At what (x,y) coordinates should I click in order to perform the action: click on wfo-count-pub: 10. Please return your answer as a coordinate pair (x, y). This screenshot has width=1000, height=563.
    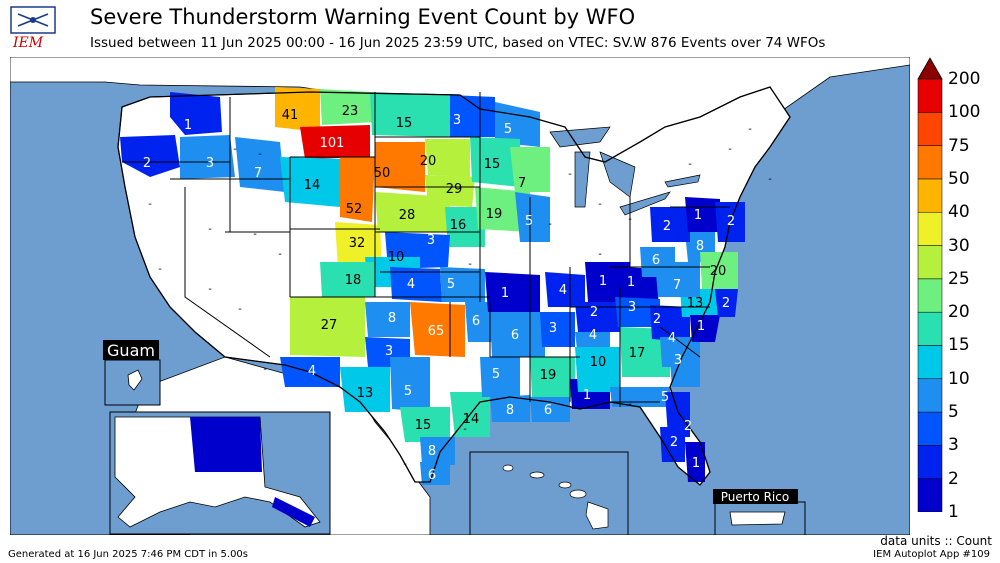
    Looking at the image, I should click on (396, 257).